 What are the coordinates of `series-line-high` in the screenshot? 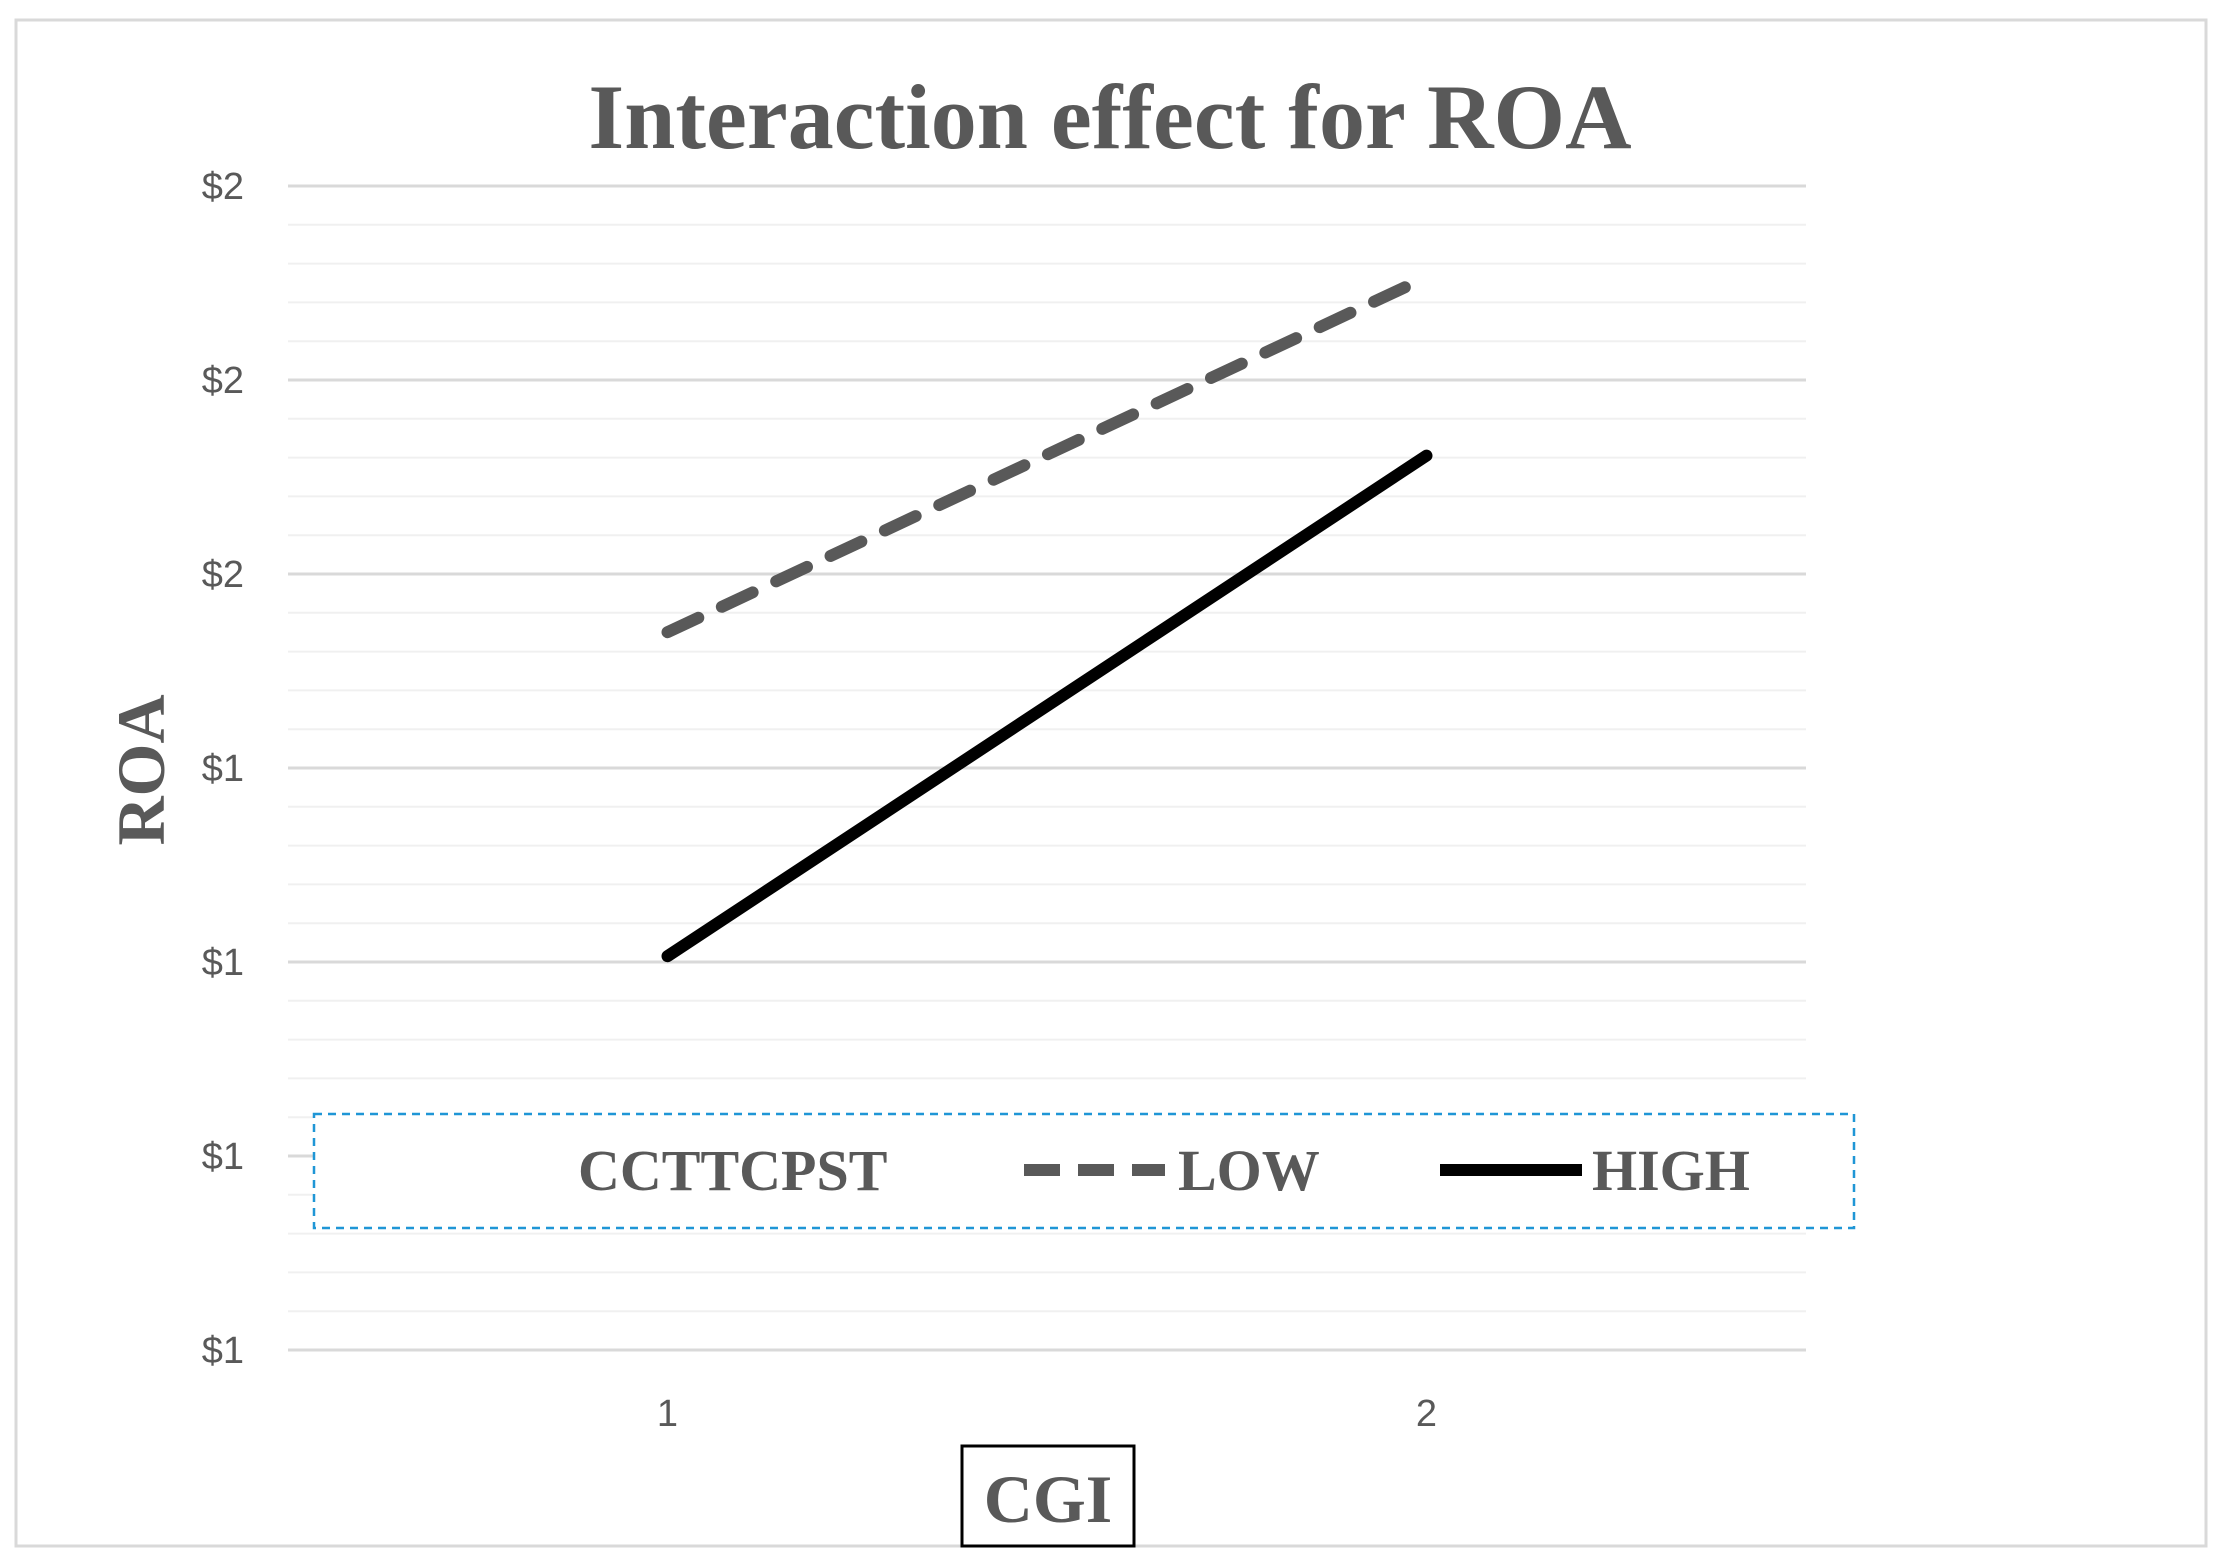 It's located at (1047, 706).